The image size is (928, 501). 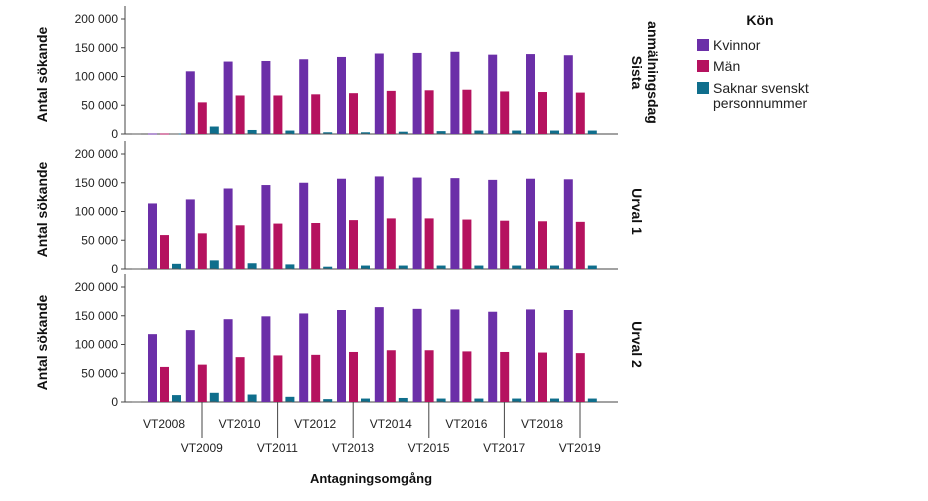 I want to click on x-tick-label: VT2011, so click(x=277, y=448).